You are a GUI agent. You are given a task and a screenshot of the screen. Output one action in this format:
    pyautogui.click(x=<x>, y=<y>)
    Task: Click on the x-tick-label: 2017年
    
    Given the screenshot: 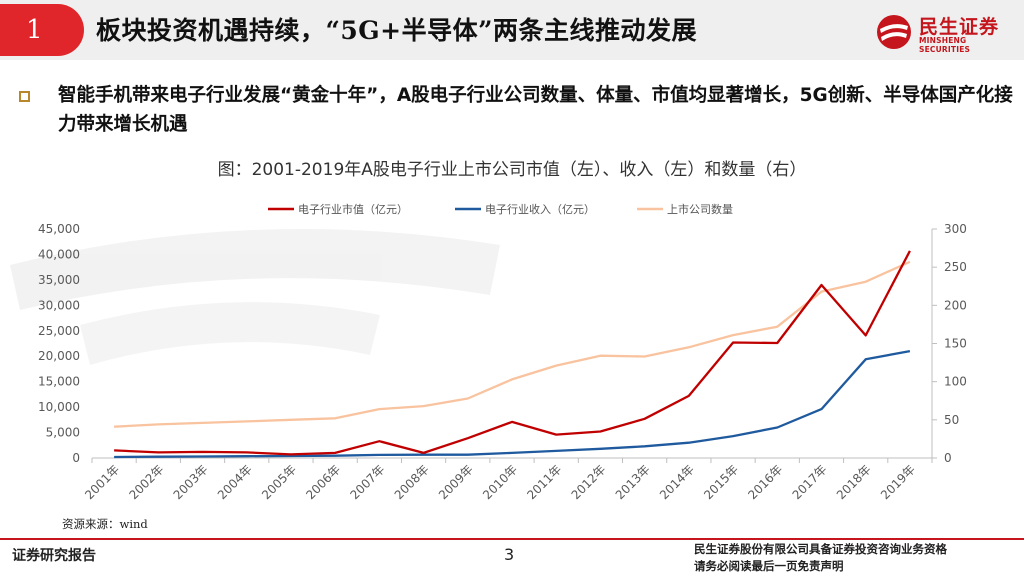 What is the action you would take?
    pyautogui.click(x=810, y=482)
    